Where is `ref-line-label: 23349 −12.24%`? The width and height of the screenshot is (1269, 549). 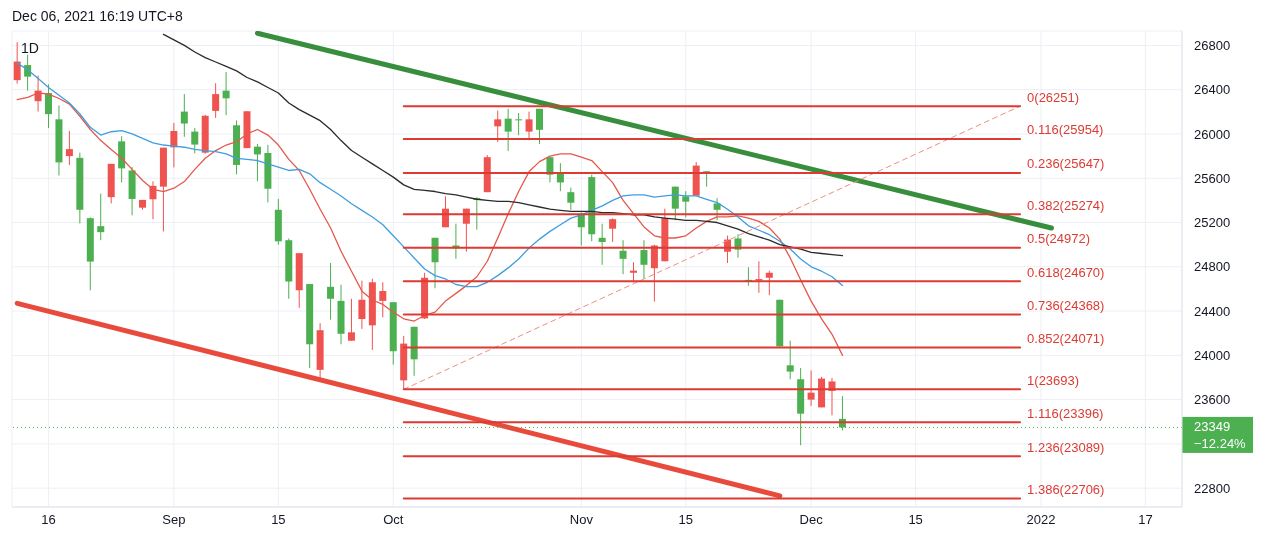 ref-line-label: 23349 −12.24% is located at coordinates (1220, 434).